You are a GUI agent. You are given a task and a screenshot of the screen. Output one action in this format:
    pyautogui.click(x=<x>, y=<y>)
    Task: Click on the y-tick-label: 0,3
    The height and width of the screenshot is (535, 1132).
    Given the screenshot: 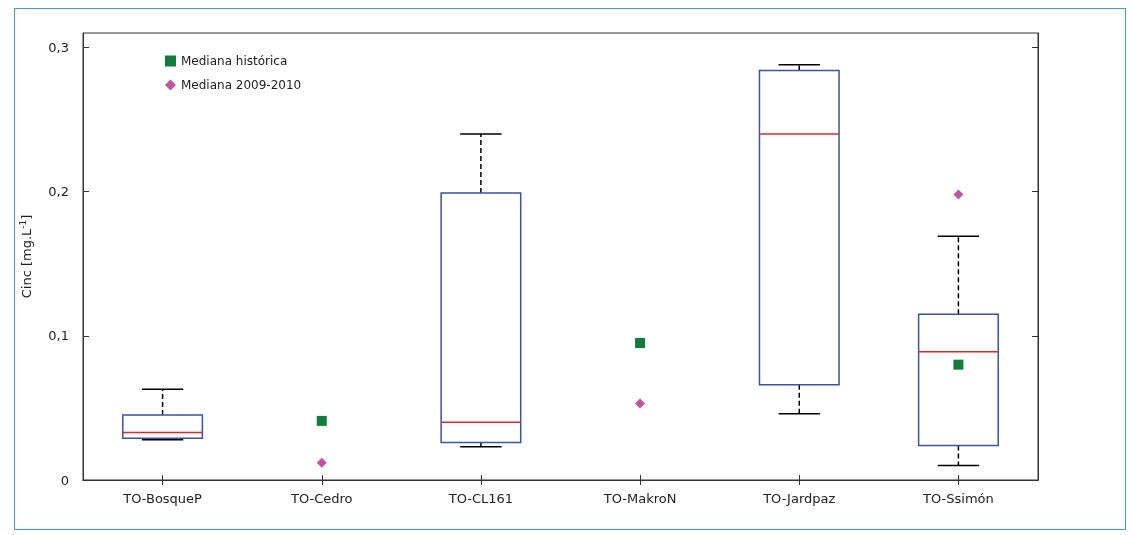 What is the action you would take?
    pyautogui.click(x=58, y=47)
    